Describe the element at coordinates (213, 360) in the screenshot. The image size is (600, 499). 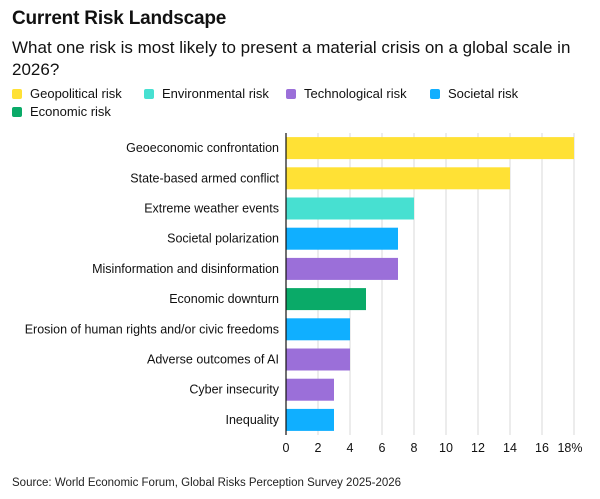
I see `category-label: Adverse outcomes of AI` at that location.